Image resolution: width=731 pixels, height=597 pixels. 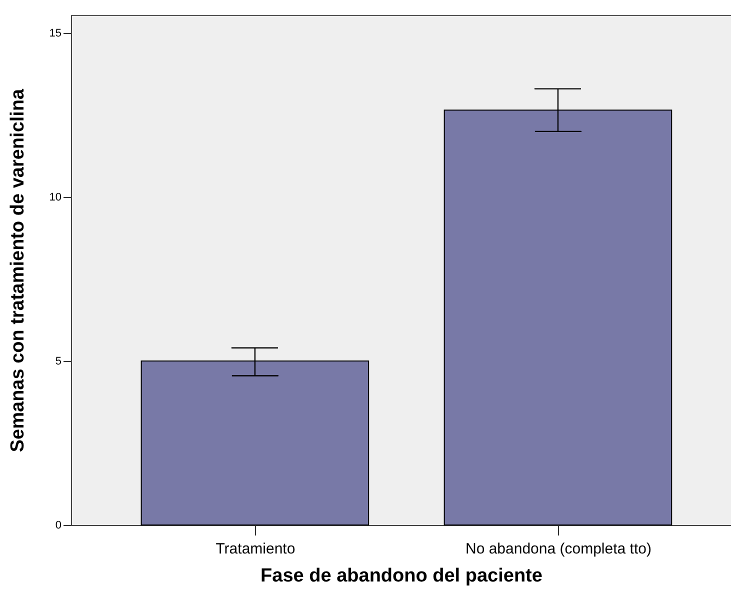 I want to click on y-tick-label: 10, so click(x=55, y=198).